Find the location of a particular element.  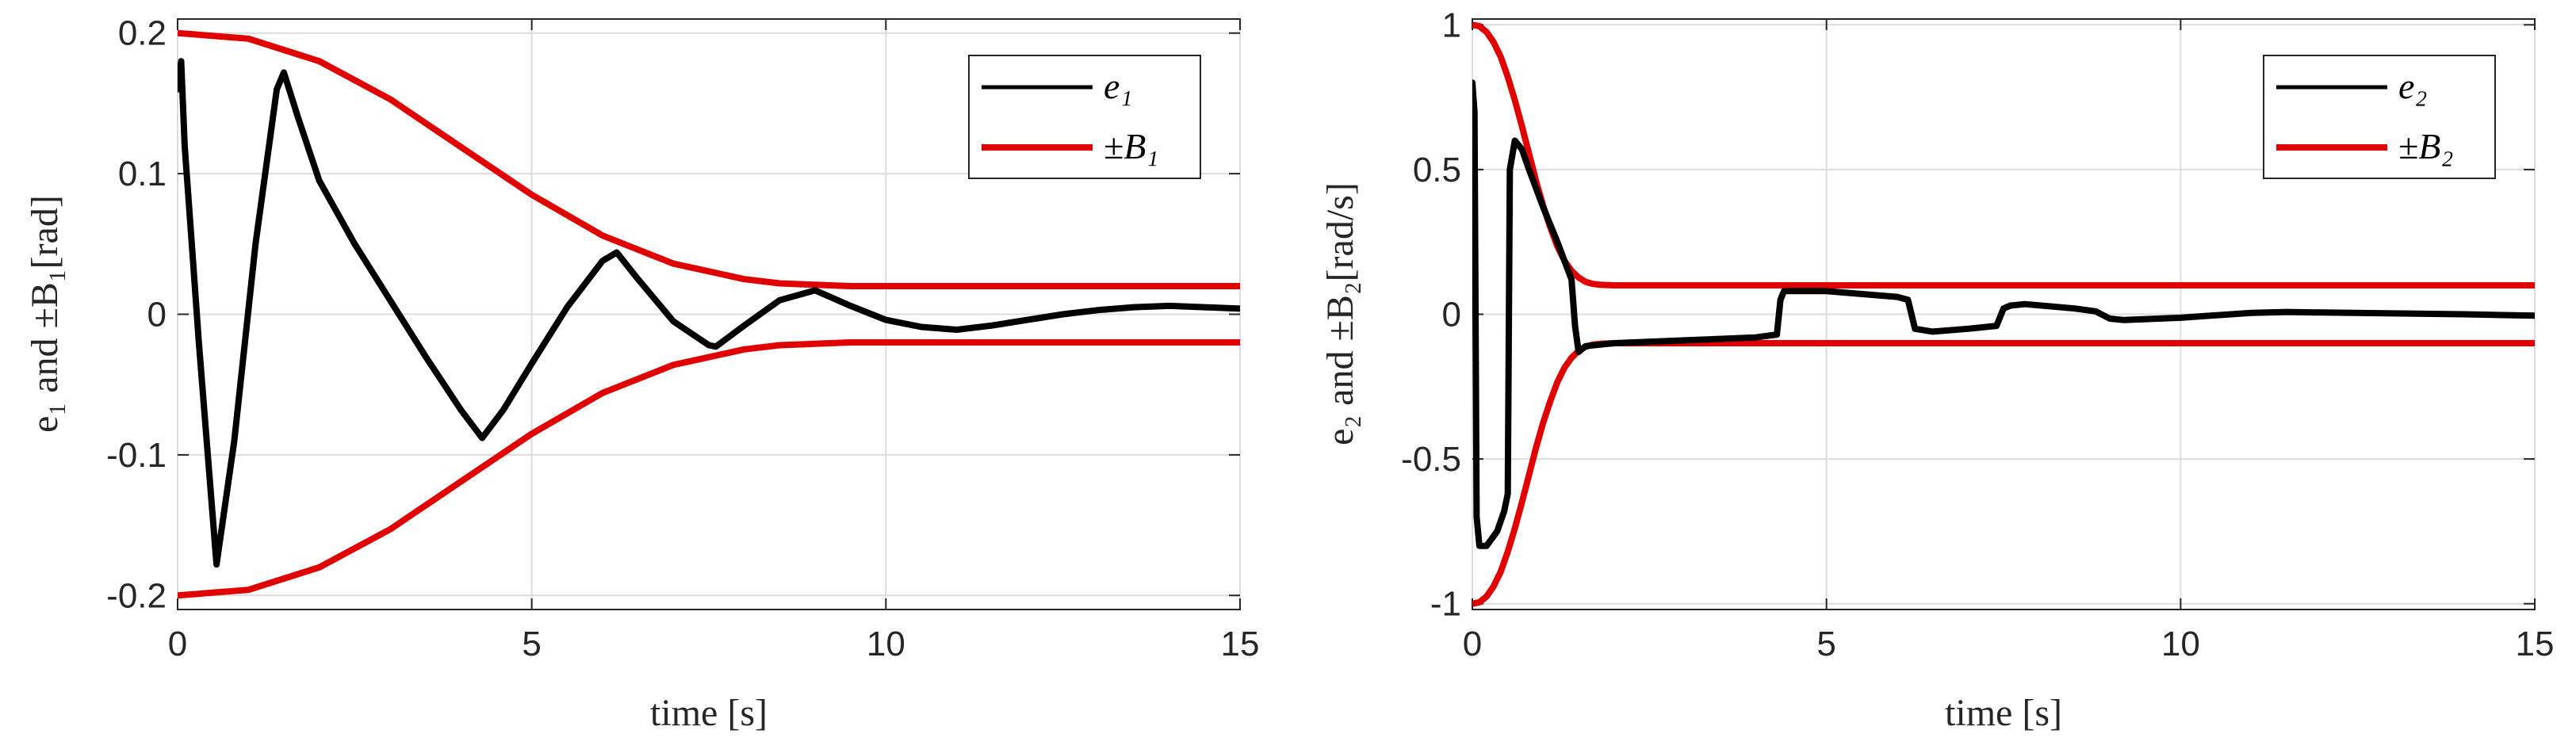

left-y-tick-label: 0.1 is located at coordinates (142, 174).